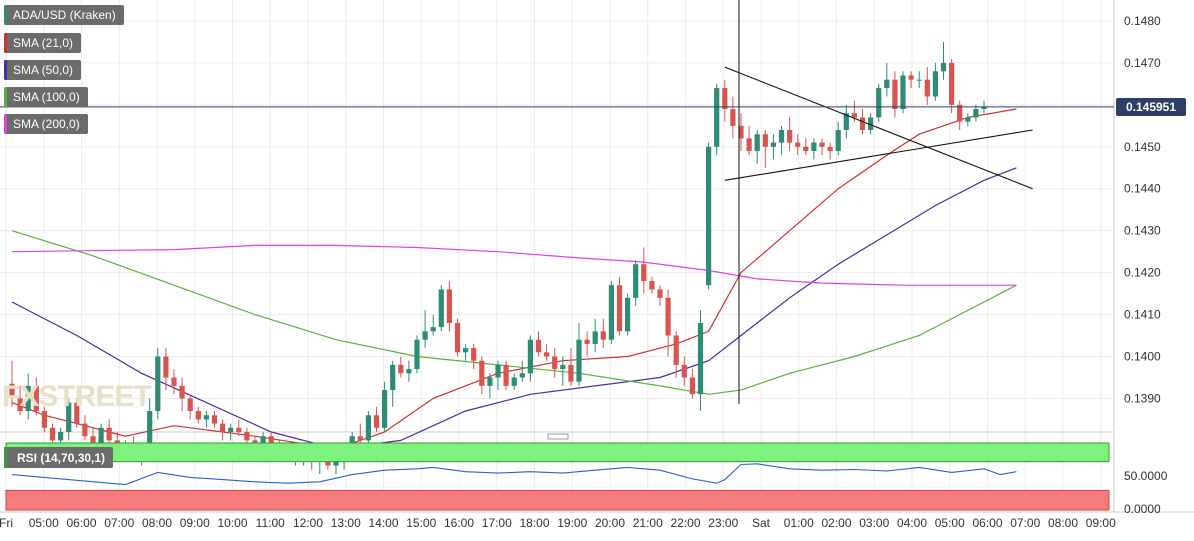 This screenshot has height=541, width=1194. What do you see at coordinates (836, 523) in the screenshot?
I see `x-tick-label: 02:00` at bounding box center [836, 523].